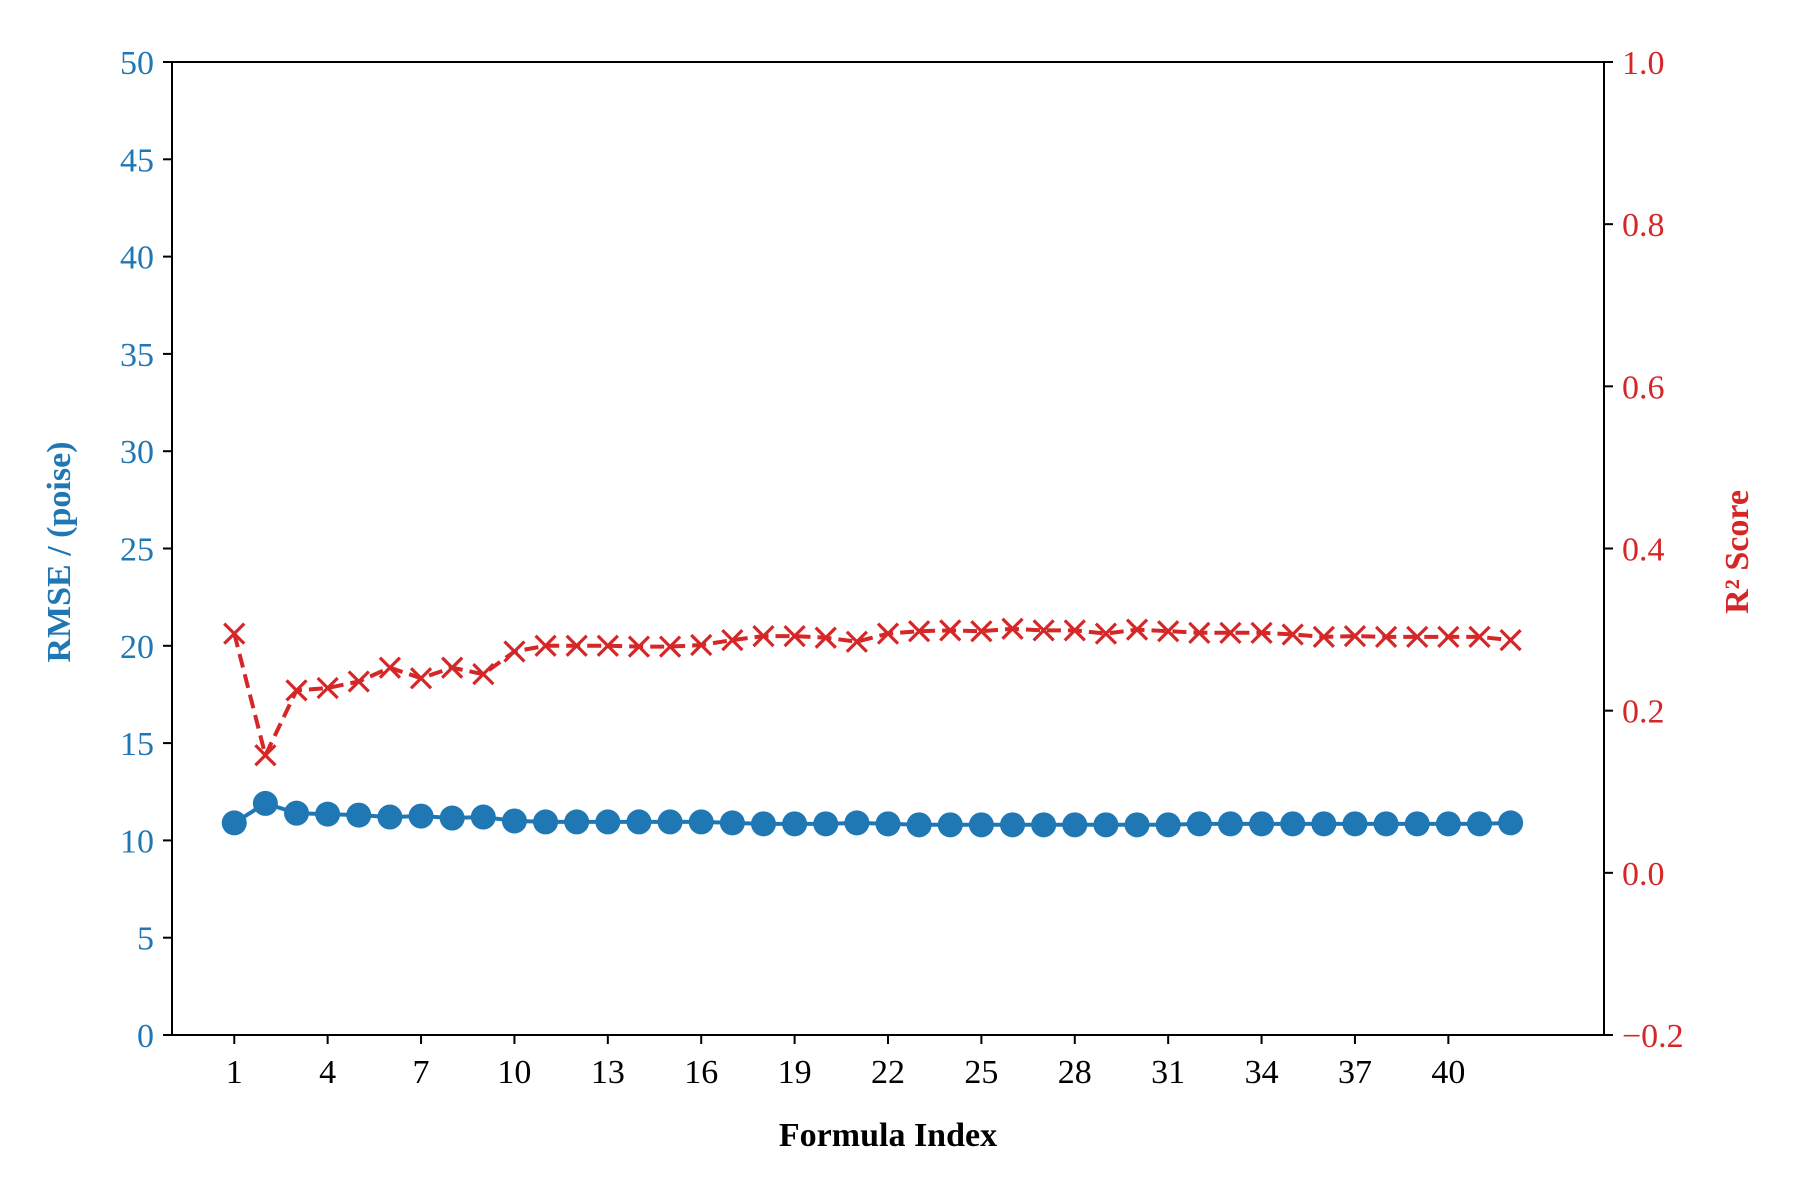  I want to click on x-tick-label: 19, so click(795, 1072).